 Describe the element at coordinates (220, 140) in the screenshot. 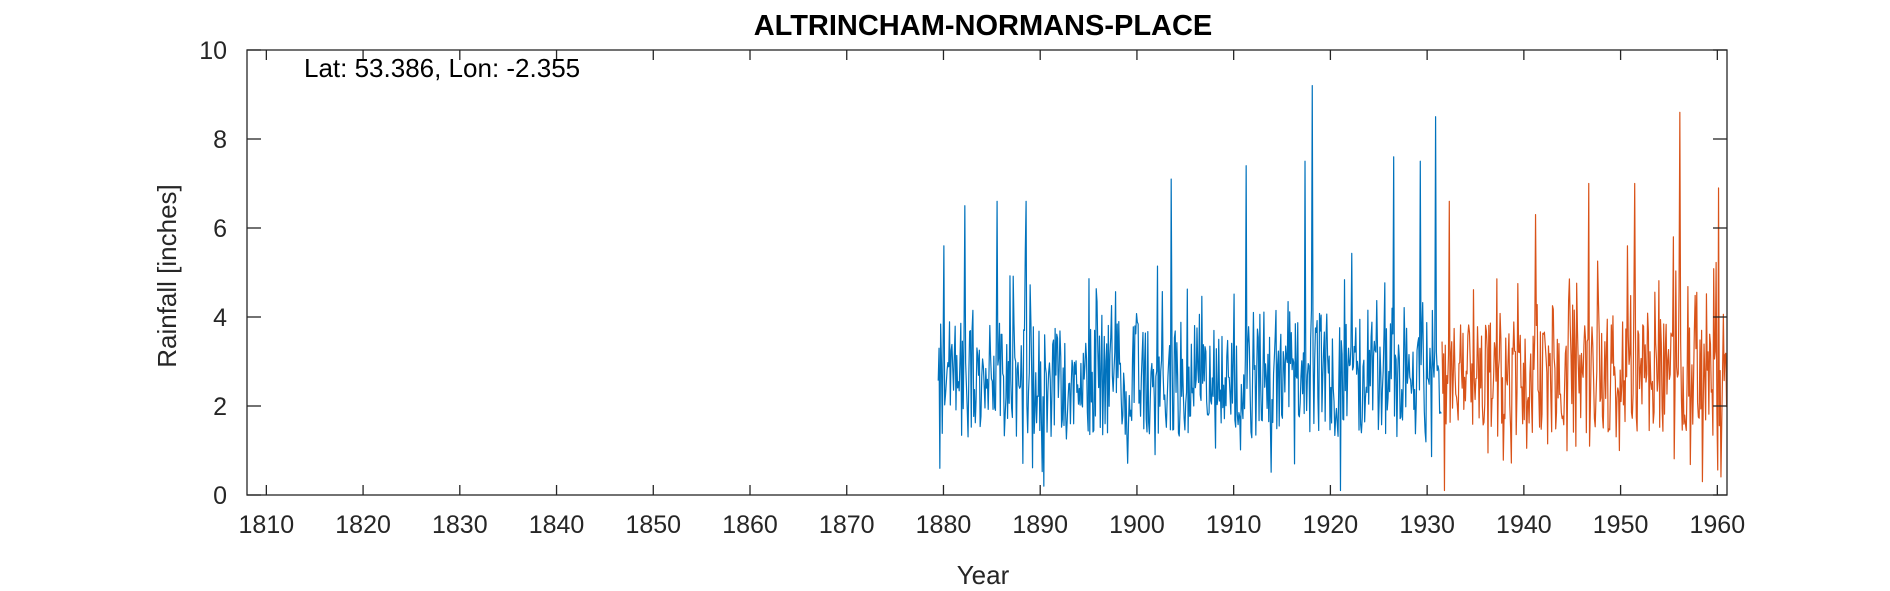

I see `y-tick-label: 8` at that location.